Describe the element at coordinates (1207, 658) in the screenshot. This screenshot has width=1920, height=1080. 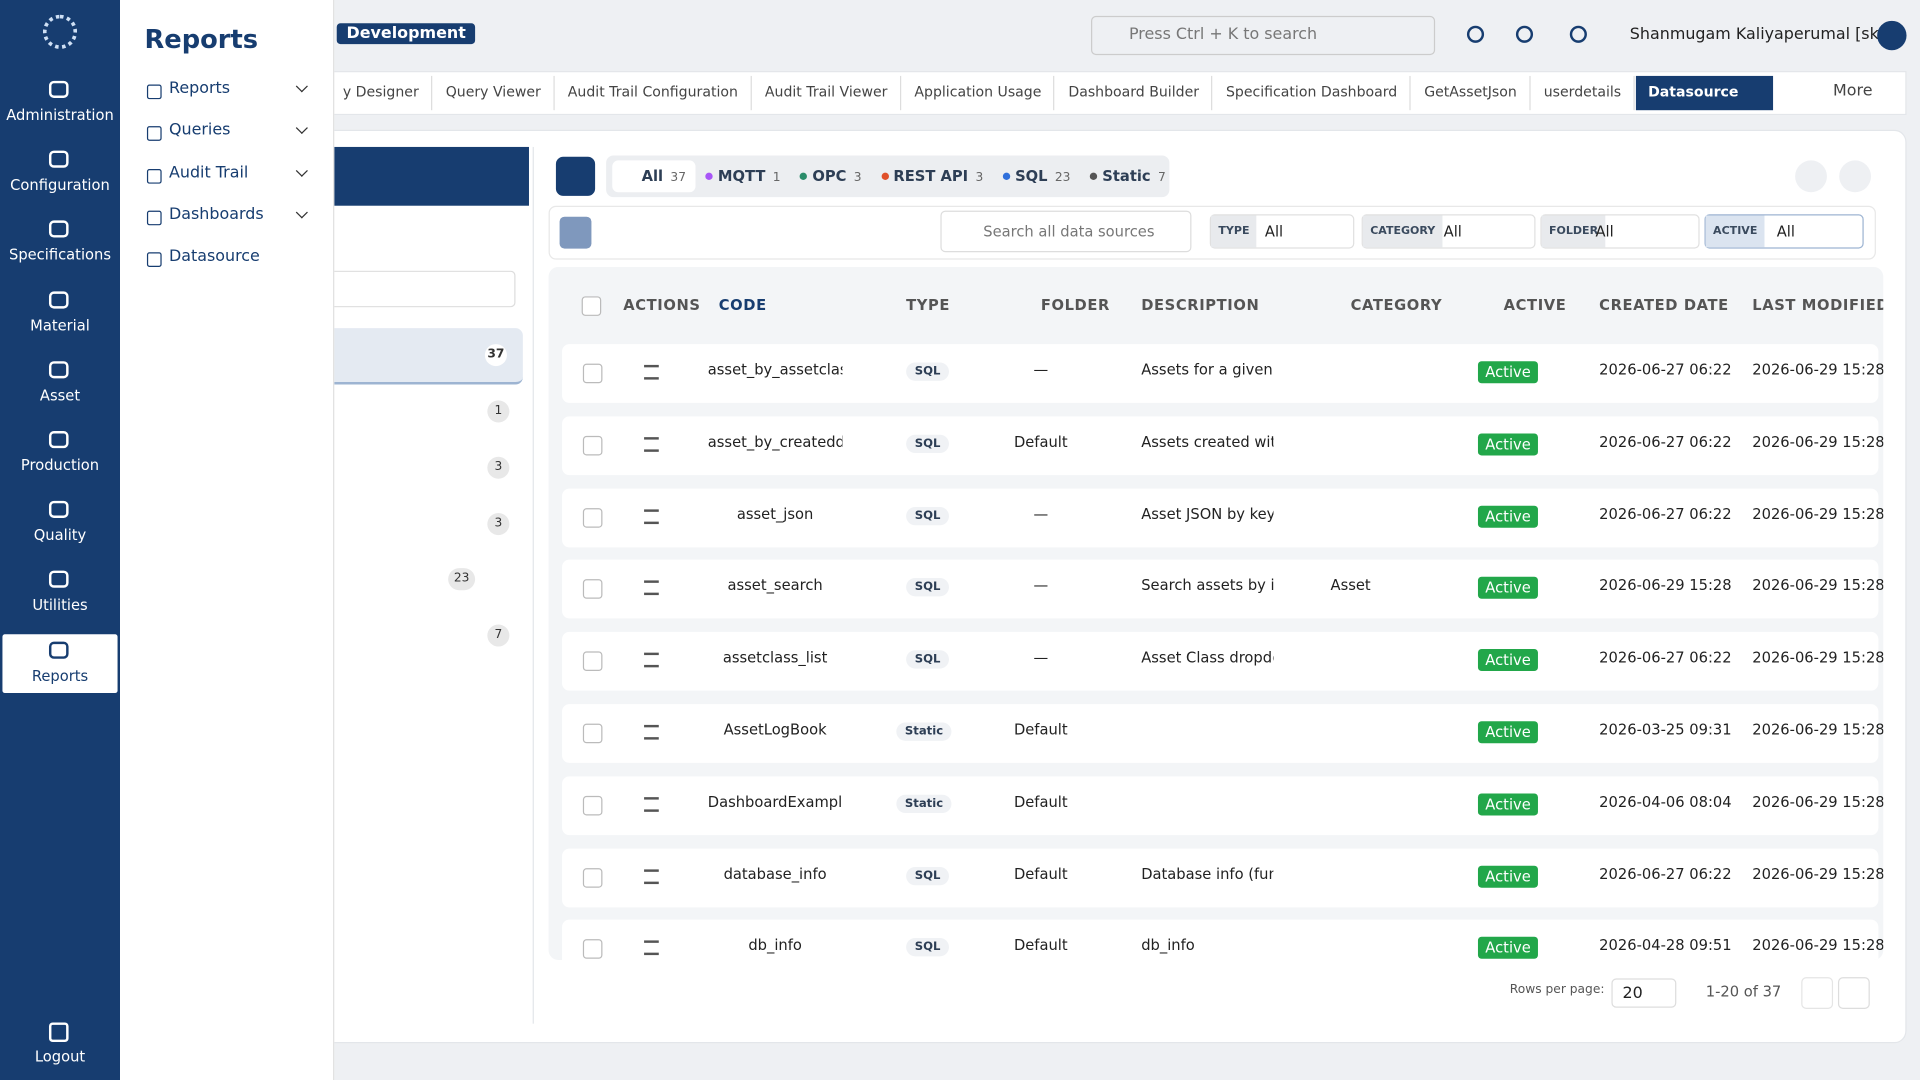
I see `description: Asset Class dropdow` at that location.